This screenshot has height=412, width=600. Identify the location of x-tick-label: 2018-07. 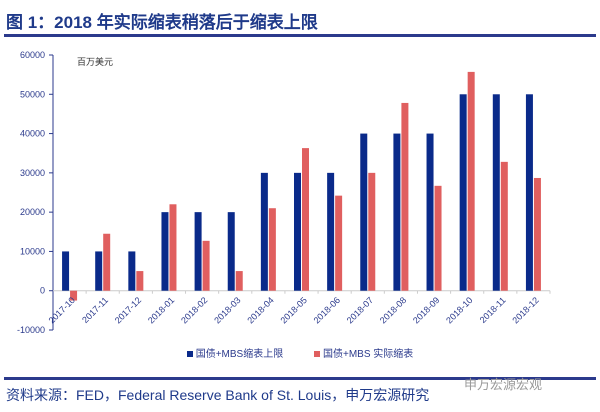
(360, 310).